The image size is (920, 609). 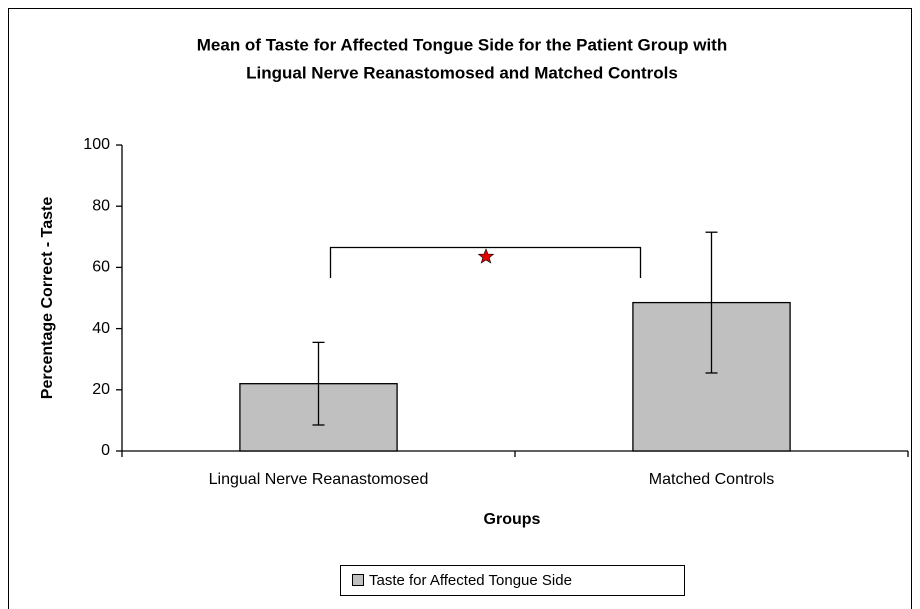 I want to click on x-tick-label: Matched Controls, so click(x=711, y=479).